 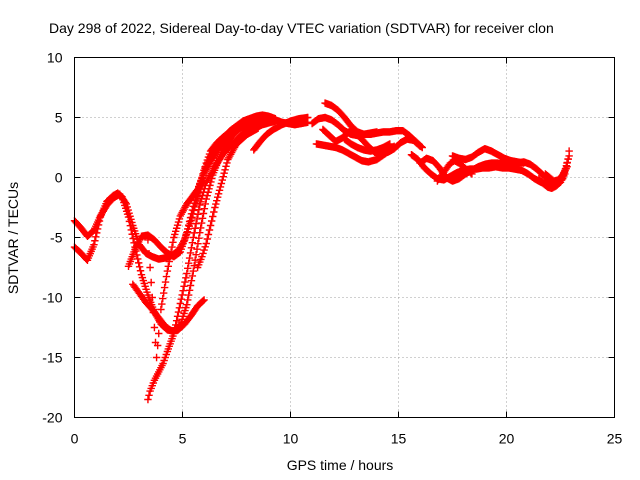 I want to click on x-tick-label: 15, so click(x=399, y=439).